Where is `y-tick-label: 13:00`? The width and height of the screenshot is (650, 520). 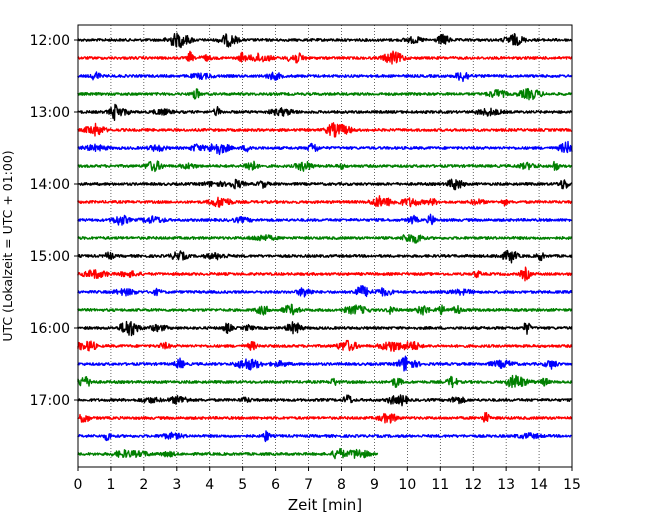 y-tick-label: 13:00 is located at coordinates (50, 113).